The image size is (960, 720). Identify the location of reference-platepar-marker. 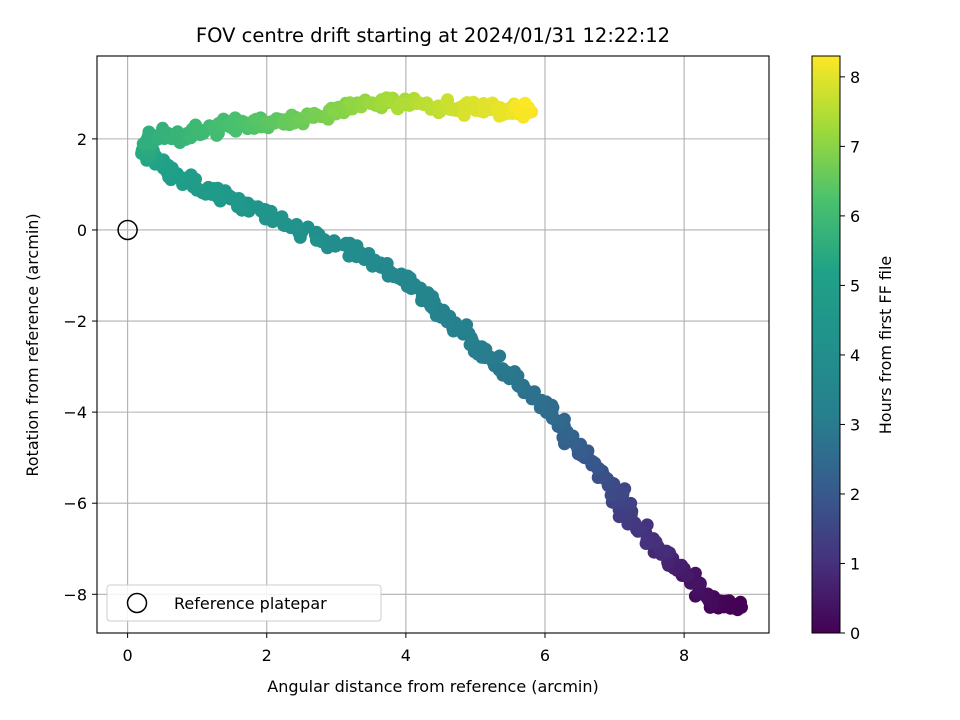
(127, 230).